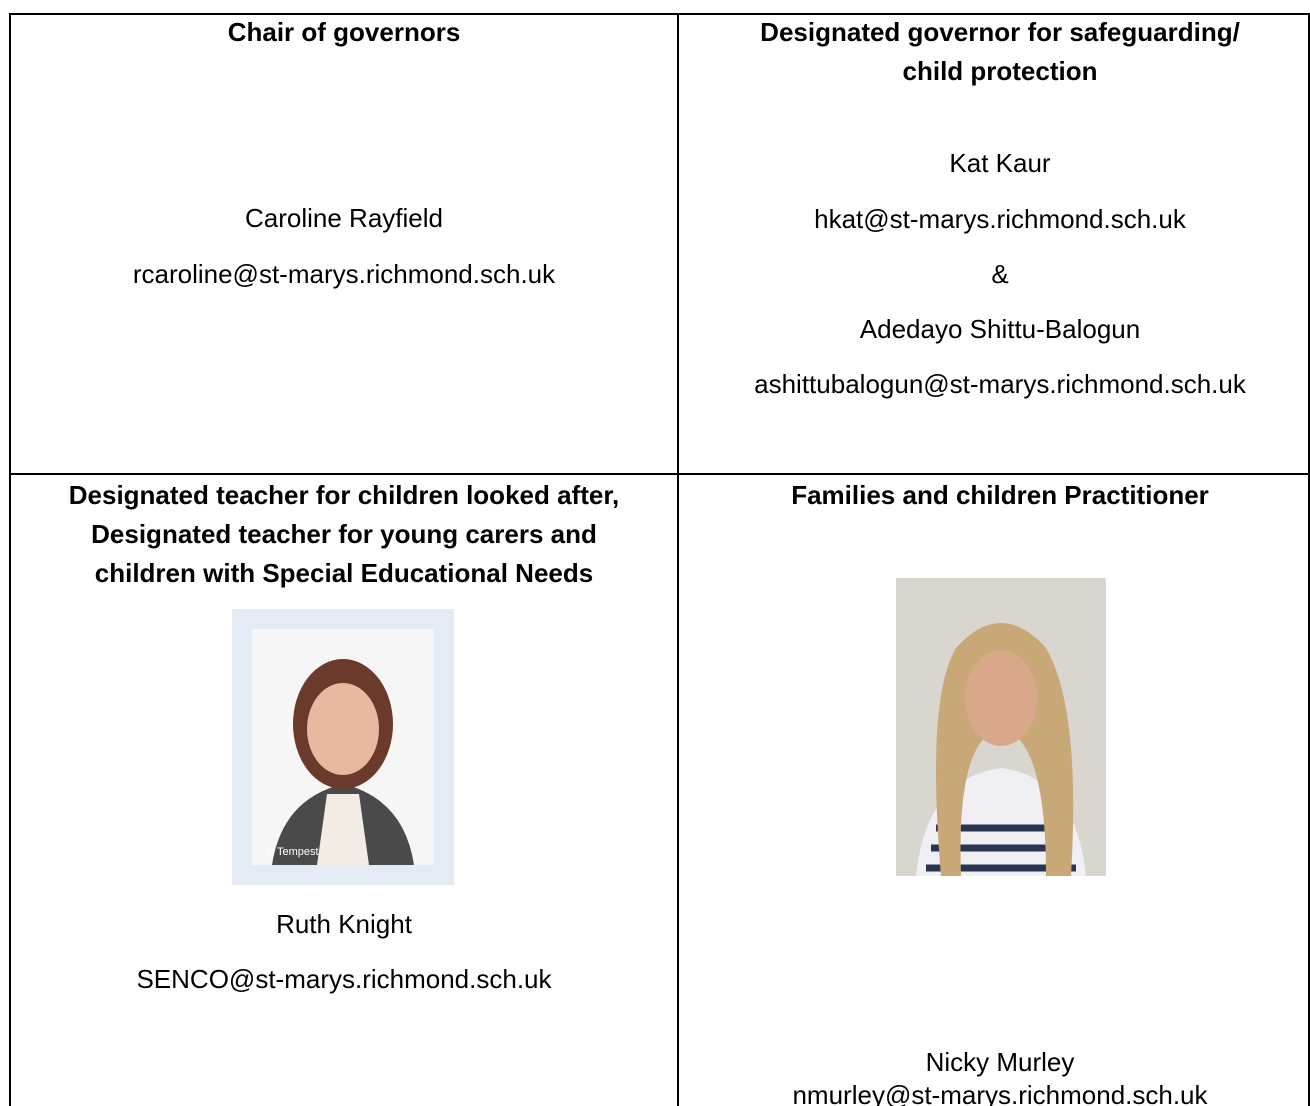 This screenshot has width=1310, height=1106. What do you see at coordinates (1000, 1062) in the screenshot?
I see `cell-text: Nicky Murley` at bounding box center [1000, 1062].